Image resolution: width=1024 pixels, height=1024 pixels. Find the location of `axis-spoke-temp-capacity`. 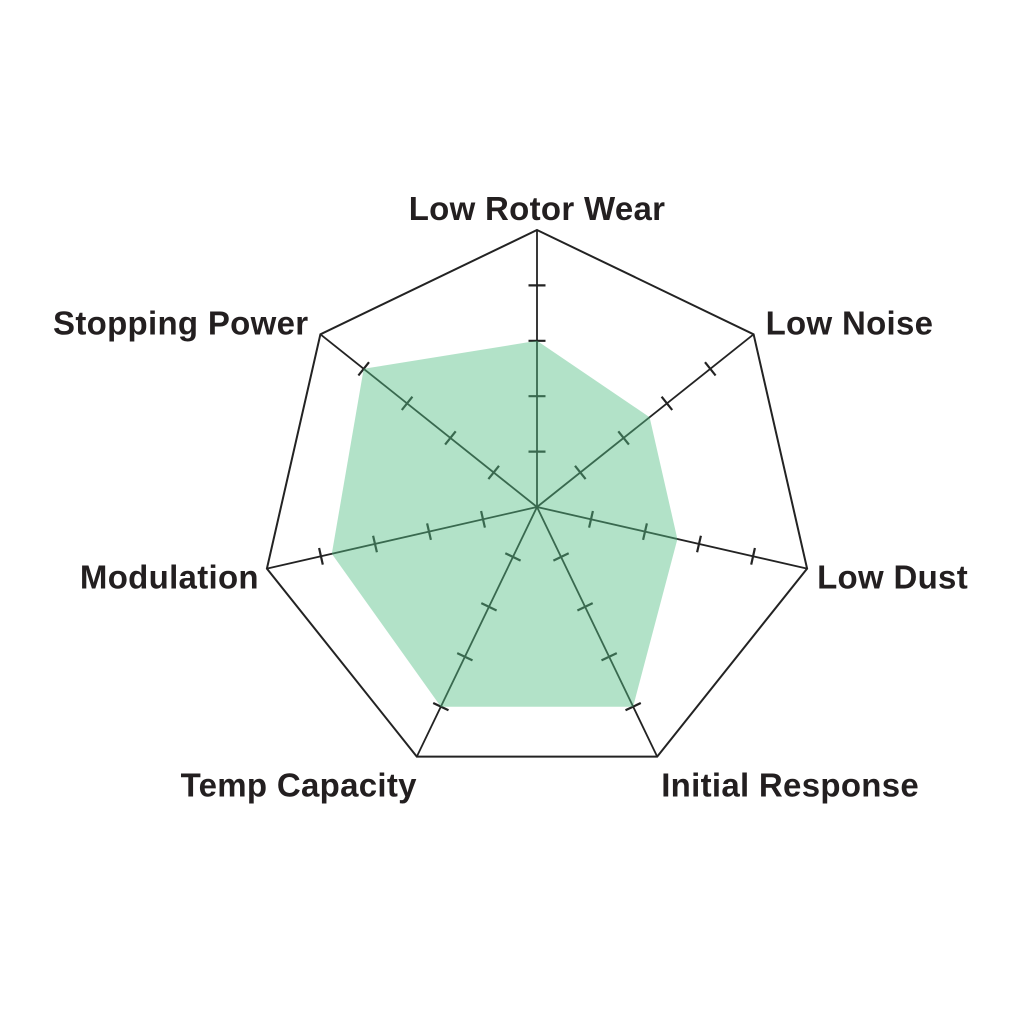

axis-spoke-temp-capacity is located at coordinates (476, 631).